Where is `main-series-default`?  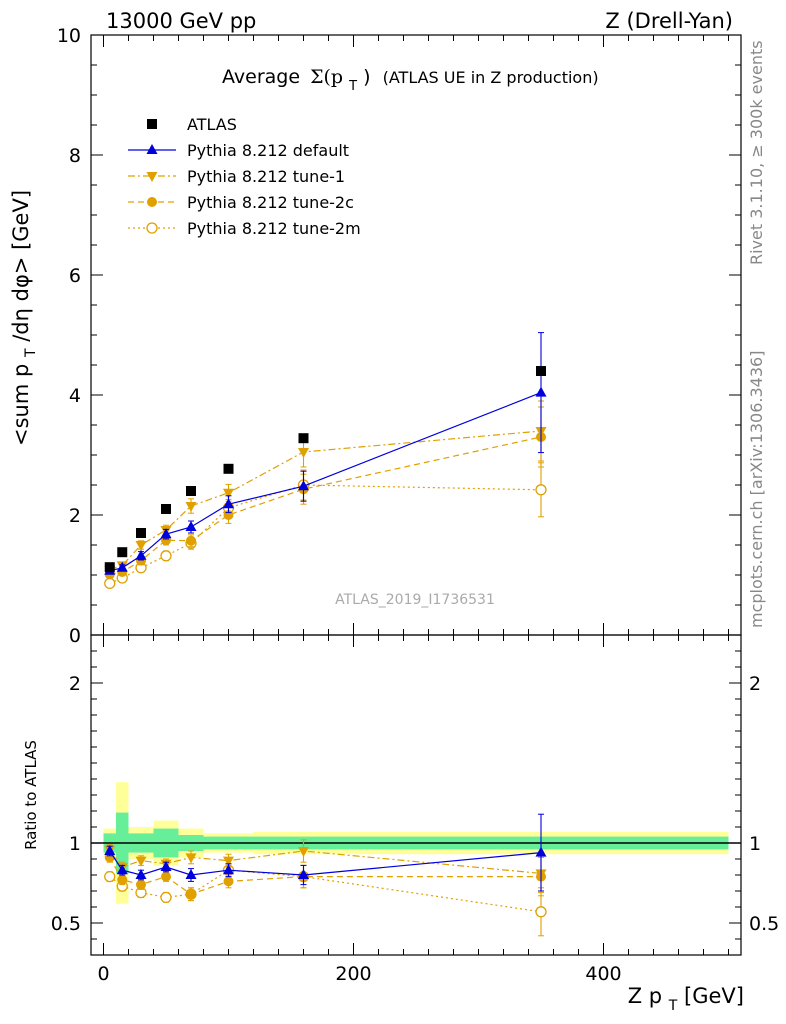
main-series-default is located at coordinates (325, 453).